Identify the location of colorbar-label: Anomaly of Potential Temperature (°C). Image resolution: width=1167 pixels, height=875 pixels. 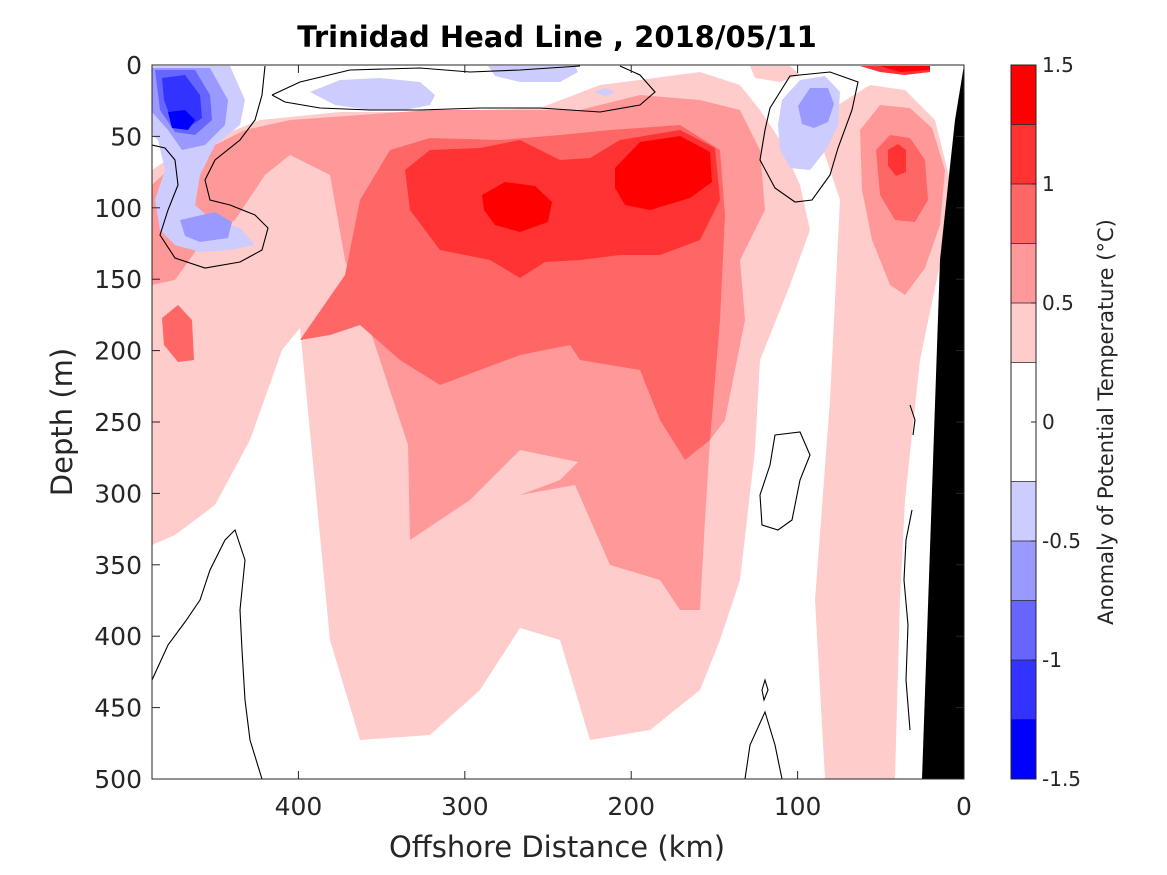
(1106, 422).